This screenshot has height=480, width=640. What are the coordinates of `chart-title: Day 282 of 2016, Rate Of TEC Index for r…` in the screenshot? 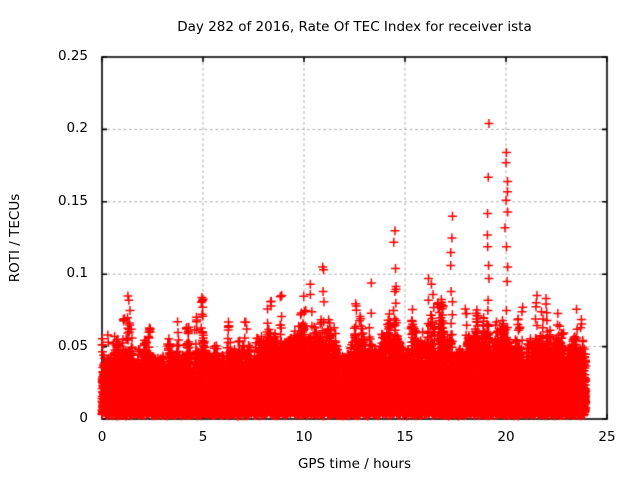 It's located at (354, 27).